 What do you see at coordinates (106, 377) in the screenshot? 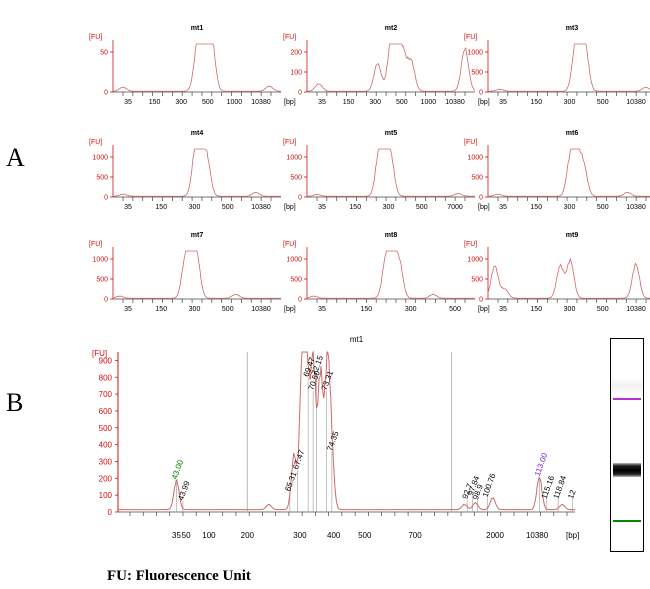
I see `y-tick-label: 800` at bounding box center [106, 377].